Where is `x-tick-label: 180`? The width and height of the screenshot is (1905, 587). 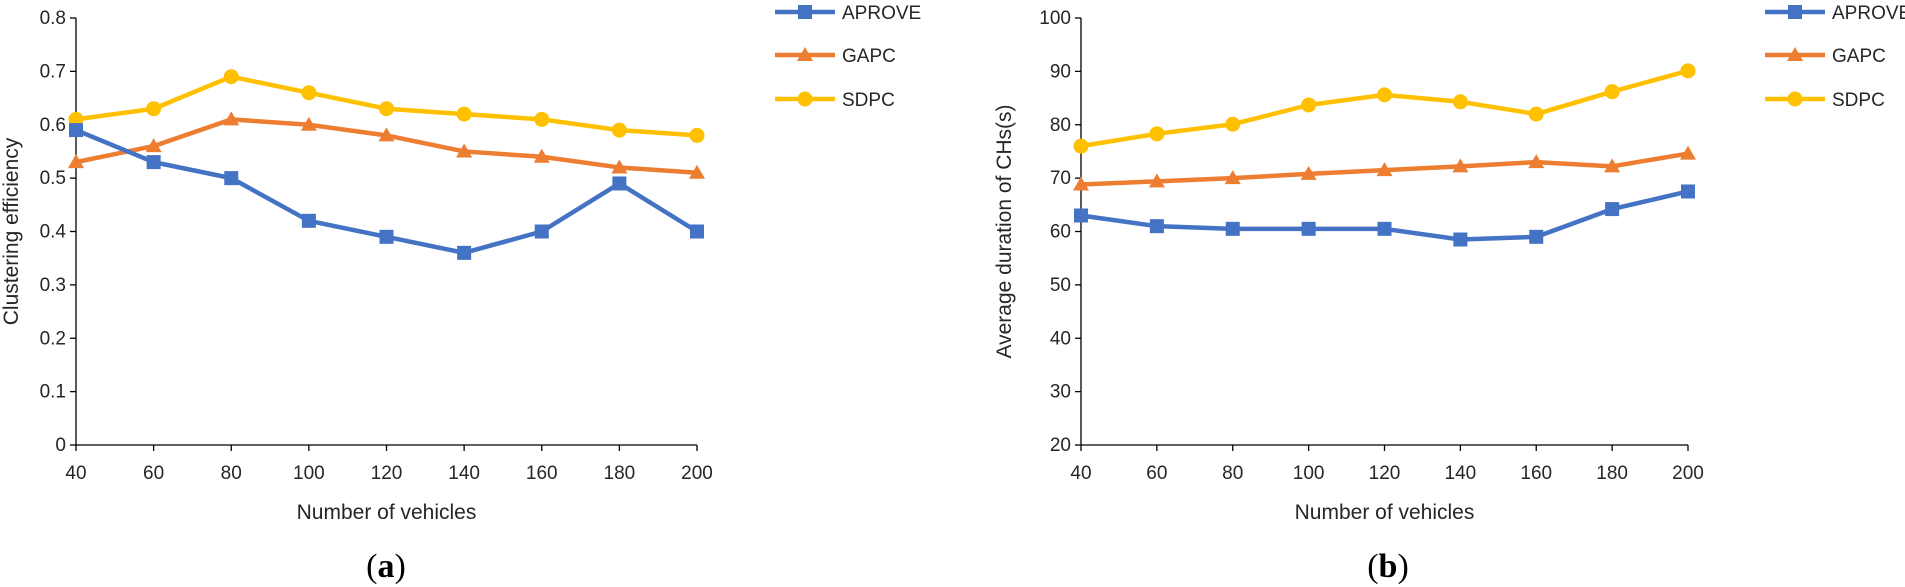
x-tick-label: 180 is located at coordinates (620, 473).